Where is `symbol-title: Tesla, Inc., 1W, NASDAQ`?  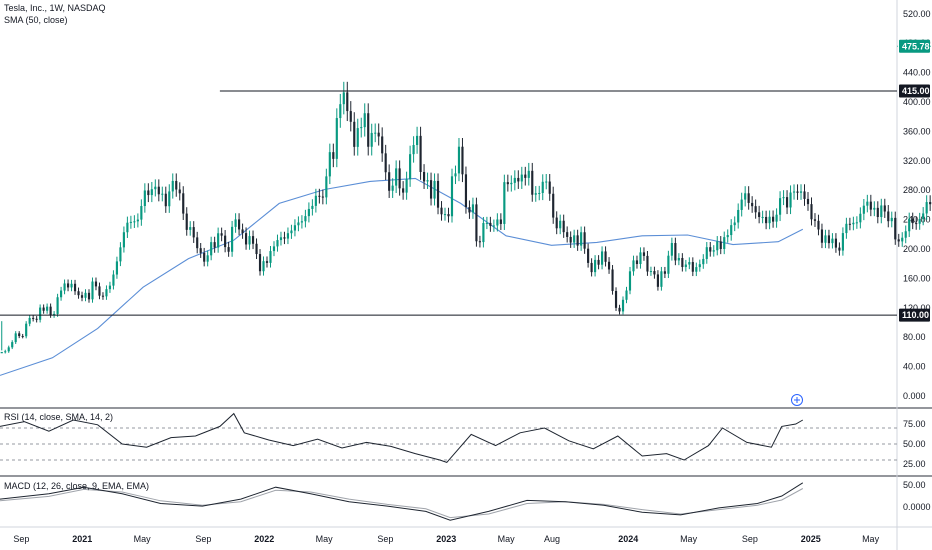
symbol-title: Tesla, Inc., 1W, NASDAQ is located at coordinates (55, 8).